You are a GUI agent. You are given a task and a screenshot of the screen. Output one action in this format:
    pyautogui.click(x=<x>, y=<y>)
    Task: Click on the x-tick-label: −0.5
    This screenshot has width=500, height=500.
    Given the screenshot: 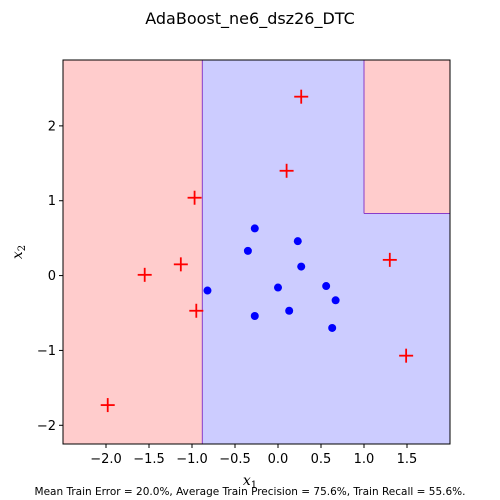 What is the action you would take?
    pyautogui.click(x=235, y=459)
    